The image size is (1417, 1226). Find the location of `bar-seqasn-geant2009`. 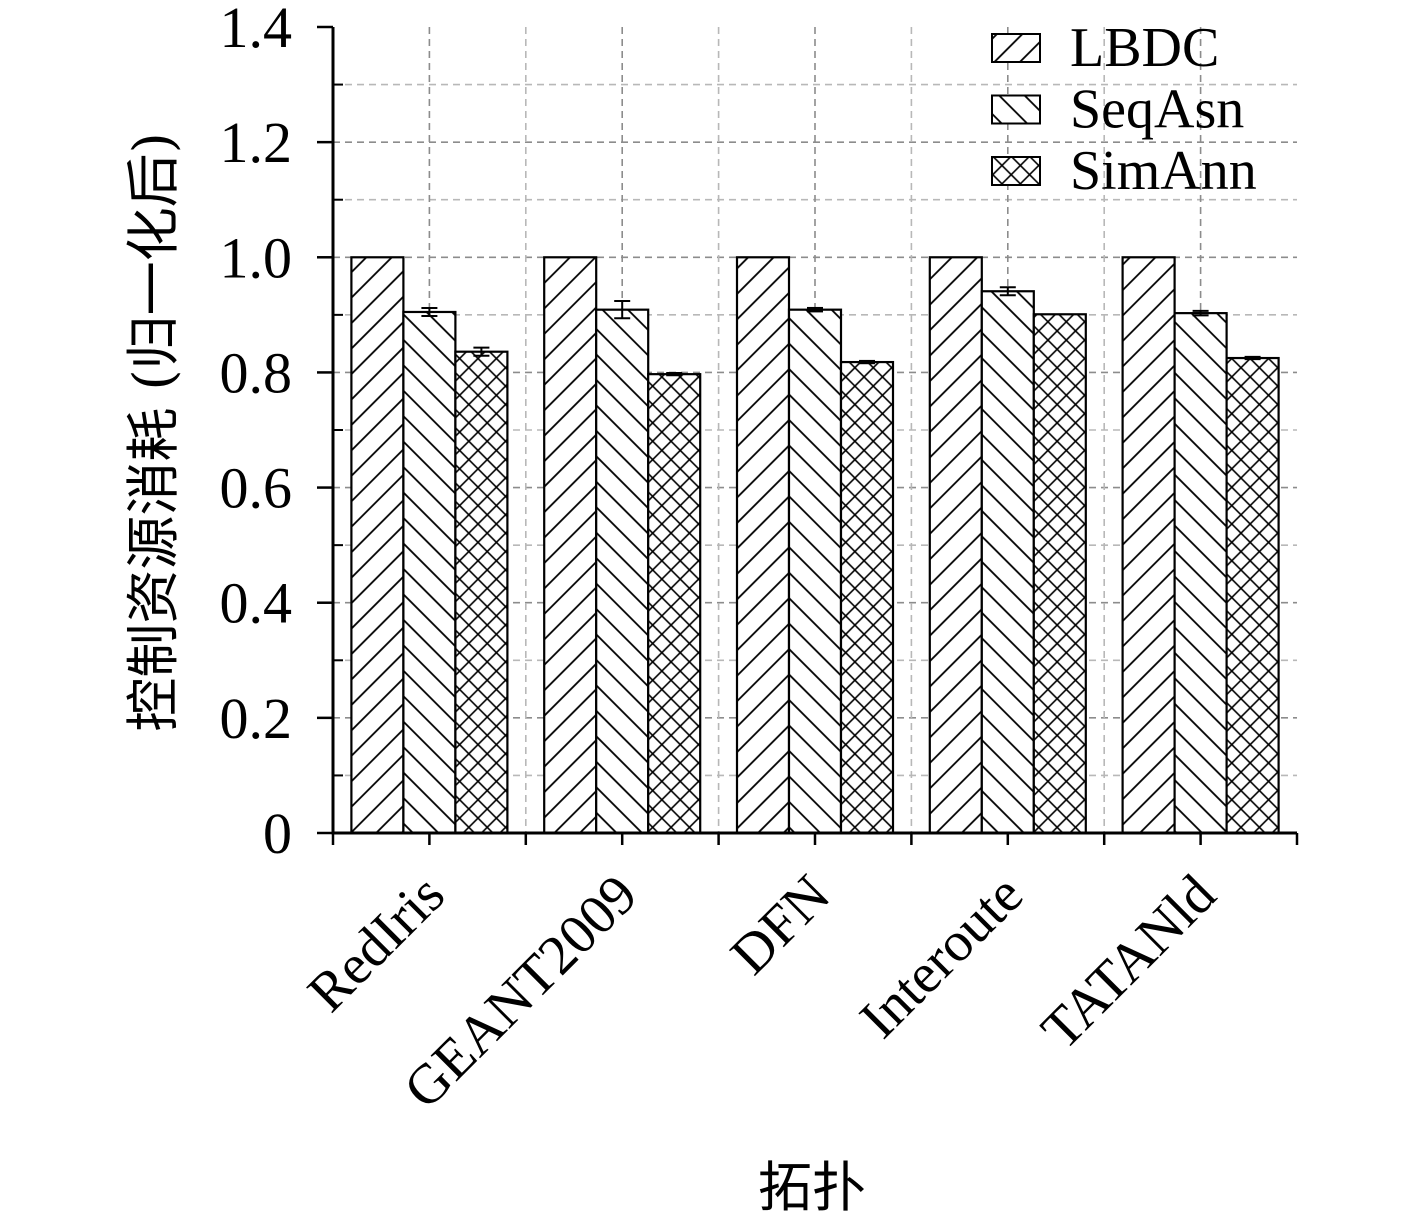

bar-seqasn-geant2009 is located at coordinates (622, 571).